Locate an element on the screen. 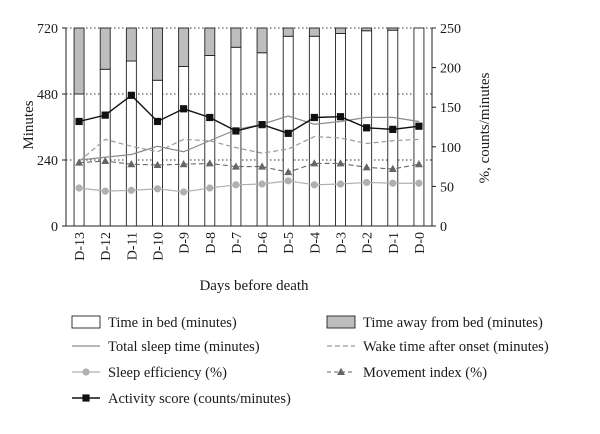 The height and width of the screenshot is (434, 600). x-tick-label: D-7 is located at coordinates (237, 243).